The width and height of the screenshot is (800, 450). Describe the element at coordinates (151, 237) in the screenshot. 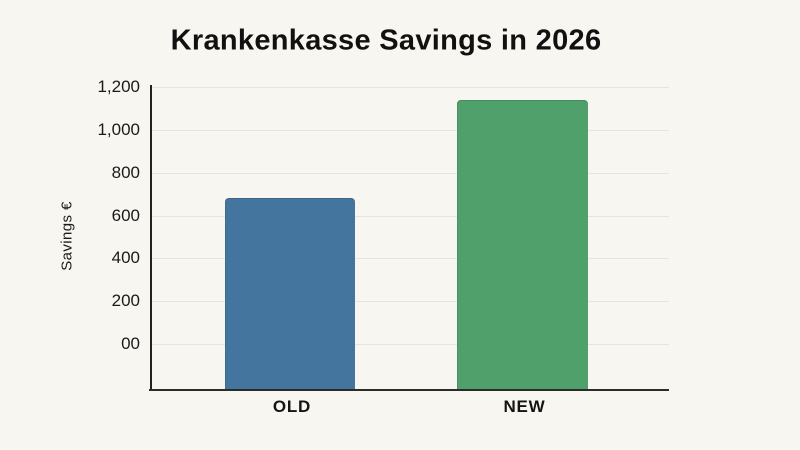

I see `y-axis-line` at that location.